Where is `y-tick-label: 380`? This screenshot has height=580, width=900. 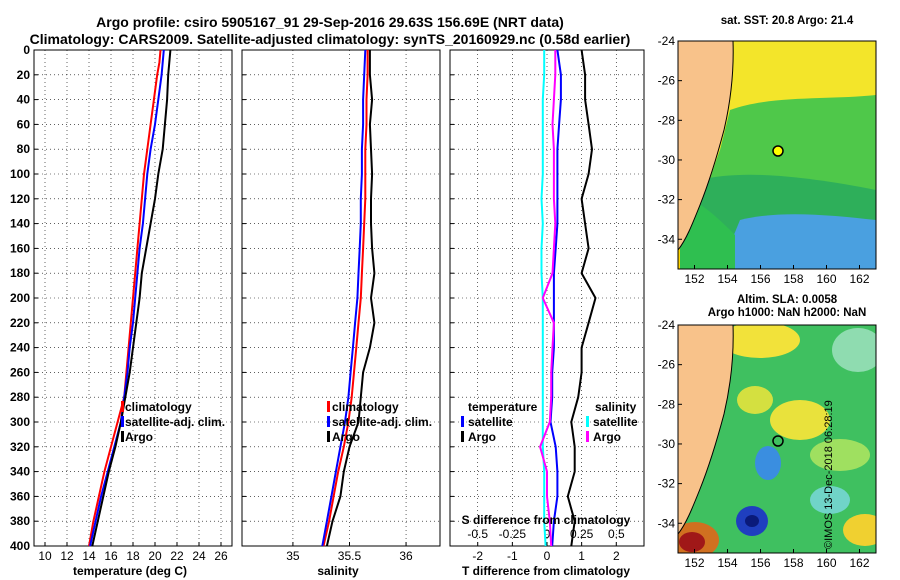 y-tick-label: 380 is located at coordinates (20, 521).